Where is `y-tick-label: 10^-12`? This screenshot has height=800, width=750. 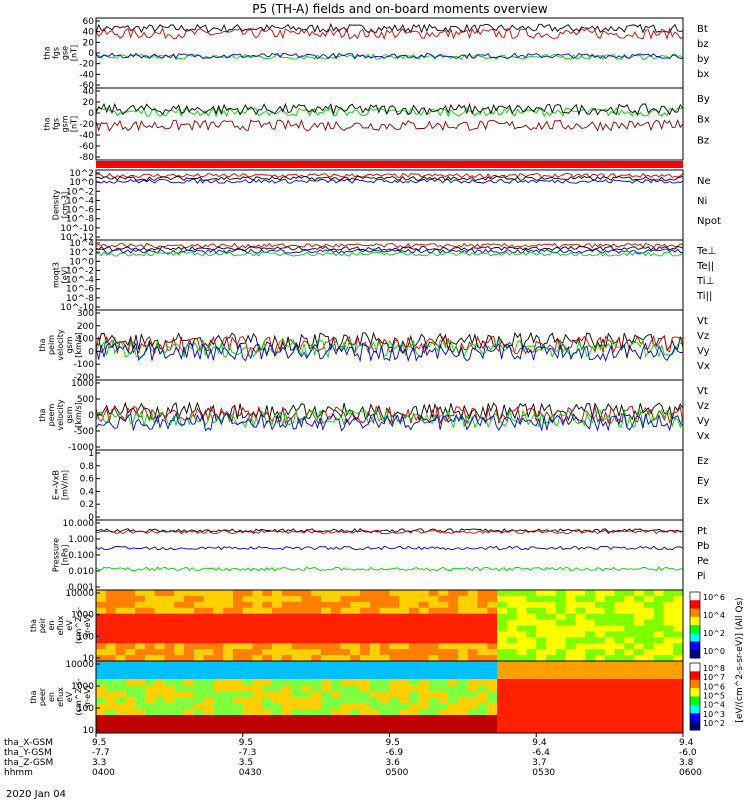
y-tick-label: 10^-12 is located at coordinates (77, 238).